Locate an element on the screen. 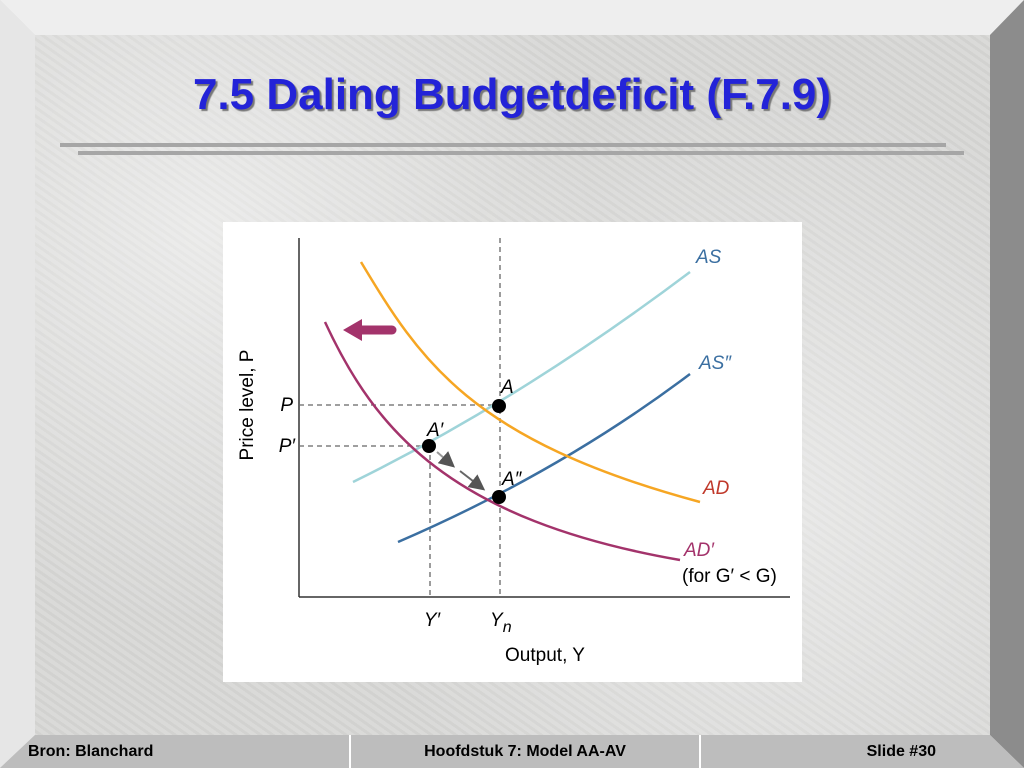  x-tick-main: Y is located at coordinates (497, 620).